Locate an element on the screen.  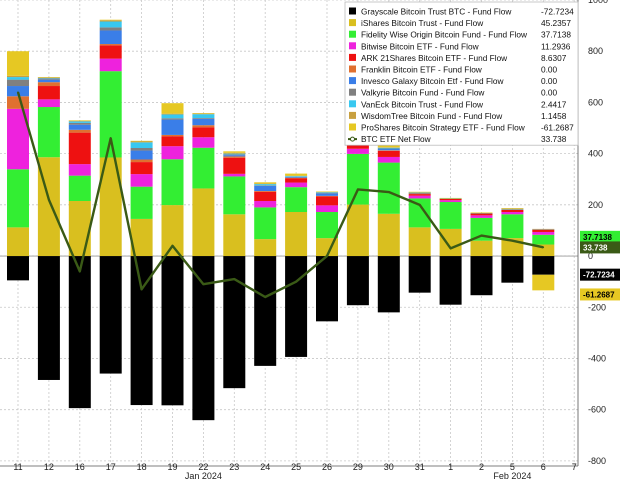
x-tick-label: 12 is located at coordinates (49, 467).